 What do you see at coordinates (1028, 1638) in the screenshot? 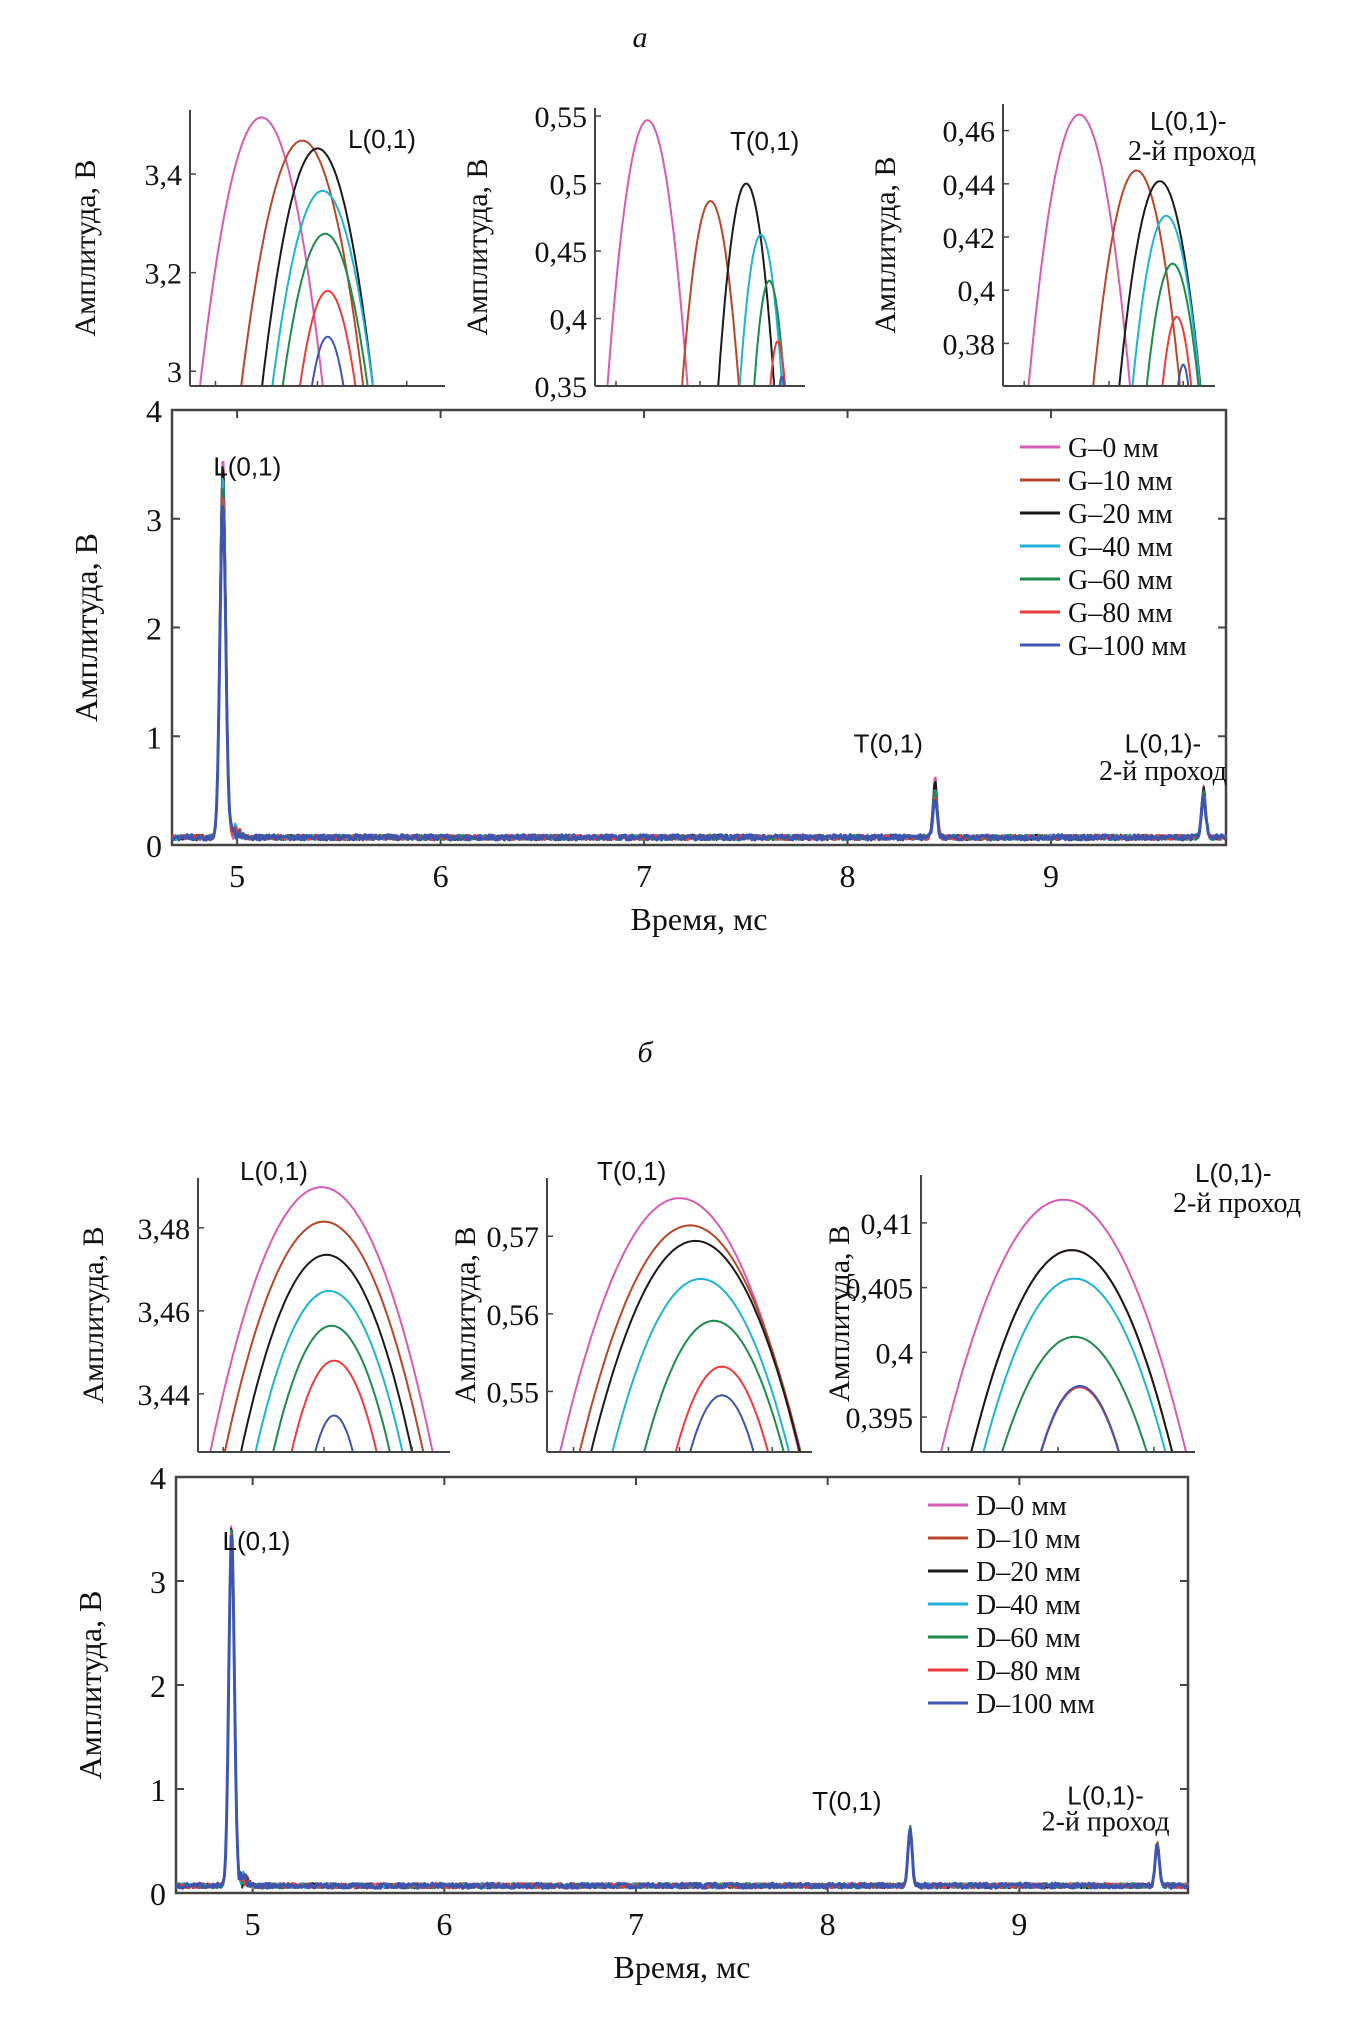
I see `legend-item: D–60 мм` at bounding box center [1028, 1638].